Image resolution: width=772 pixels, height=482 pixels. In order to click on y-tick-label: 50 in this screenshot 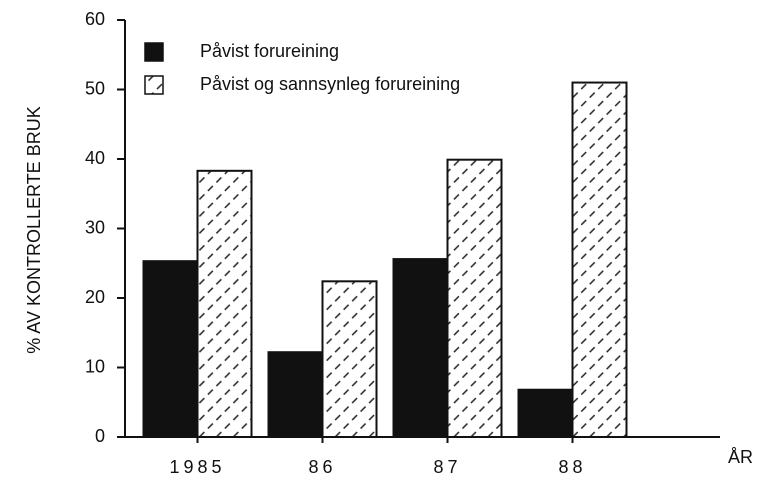, I will do `click(95, 88)`.